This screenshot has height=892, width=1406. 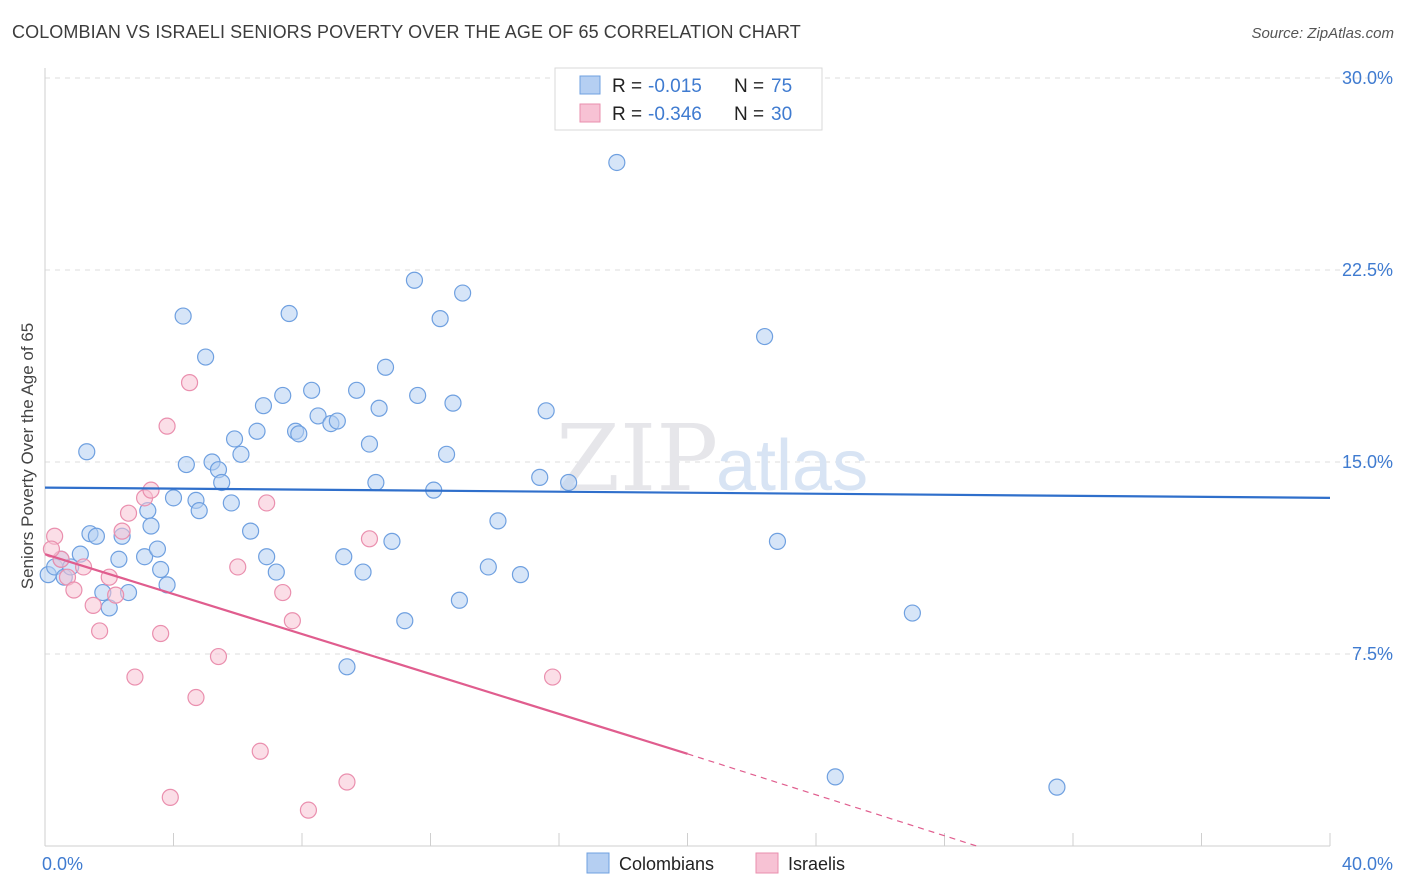 What do you see at coordinates (590, 113) in the screenshot?
I see `legend-swatch-israelis` at bounding box center [590, 113].